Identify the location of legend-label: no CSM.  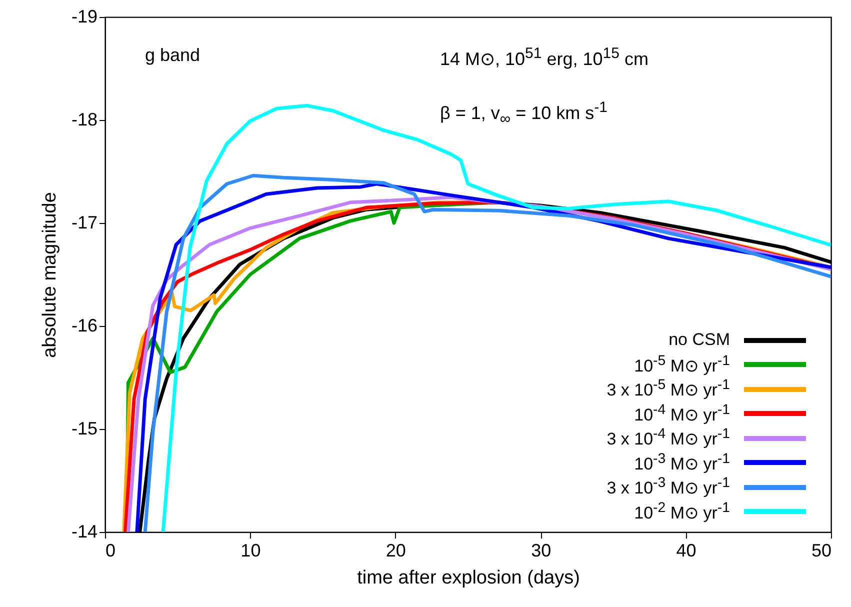
(699, 340).